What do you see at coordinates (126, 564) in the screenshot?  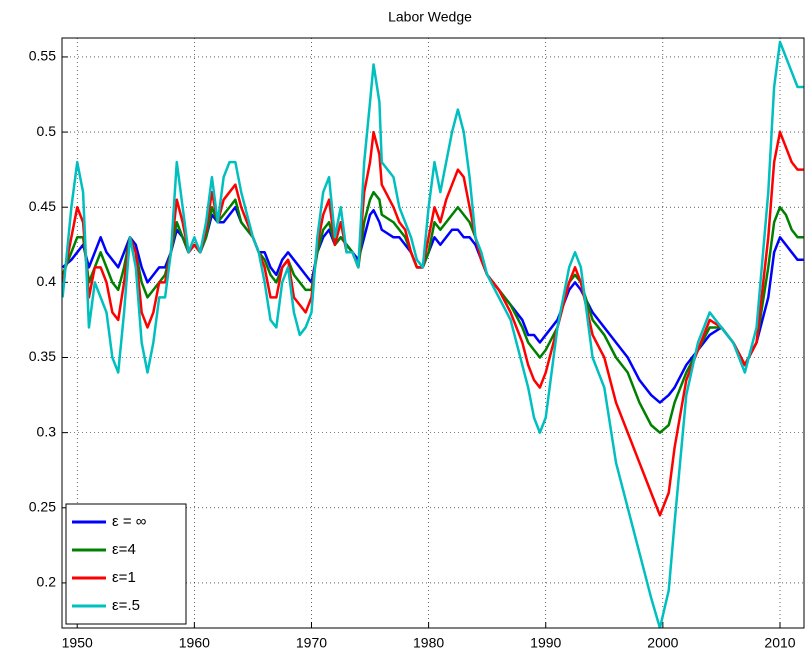 I see `legend-box` at bounding box center [126, 564].